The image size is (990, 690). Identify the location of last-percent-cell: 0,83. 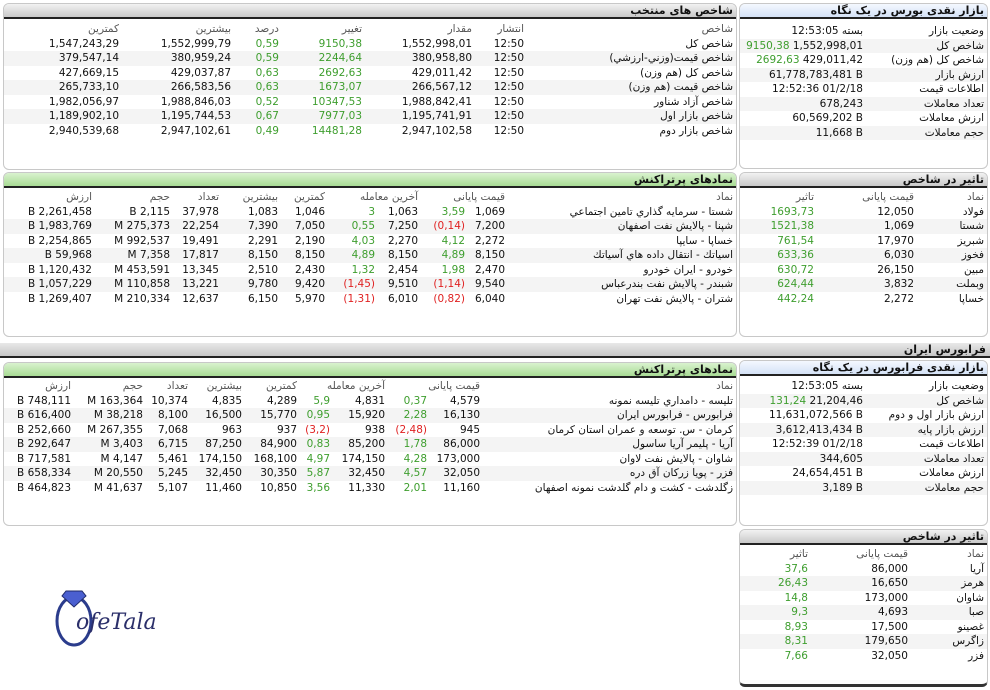
(317, 444).